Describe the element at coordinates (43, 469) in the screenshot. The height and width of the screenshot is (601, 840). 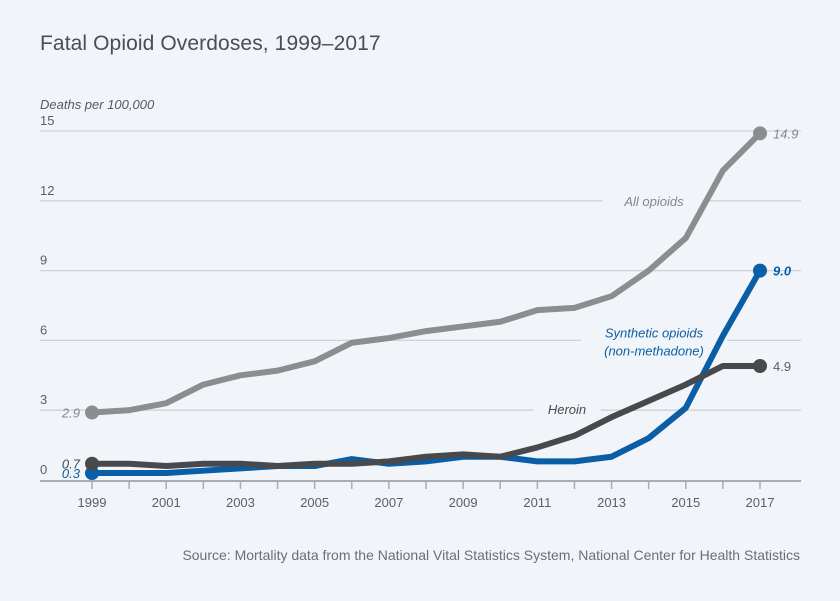
I see `y-tick-label: 0` at that location.